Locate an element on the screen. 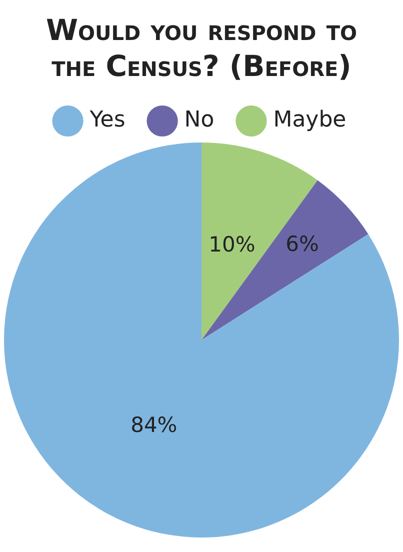  chart-title: Would you respond to the Census? (Before) is located at coordinates (201, 48).